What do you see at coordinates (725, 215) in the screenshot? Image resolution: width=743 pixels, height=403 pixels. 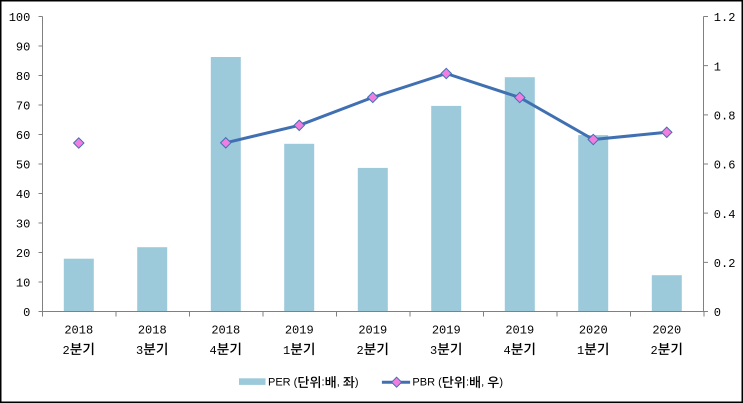 I see `svg-text: 0.4` at bounding box center [725, 215].